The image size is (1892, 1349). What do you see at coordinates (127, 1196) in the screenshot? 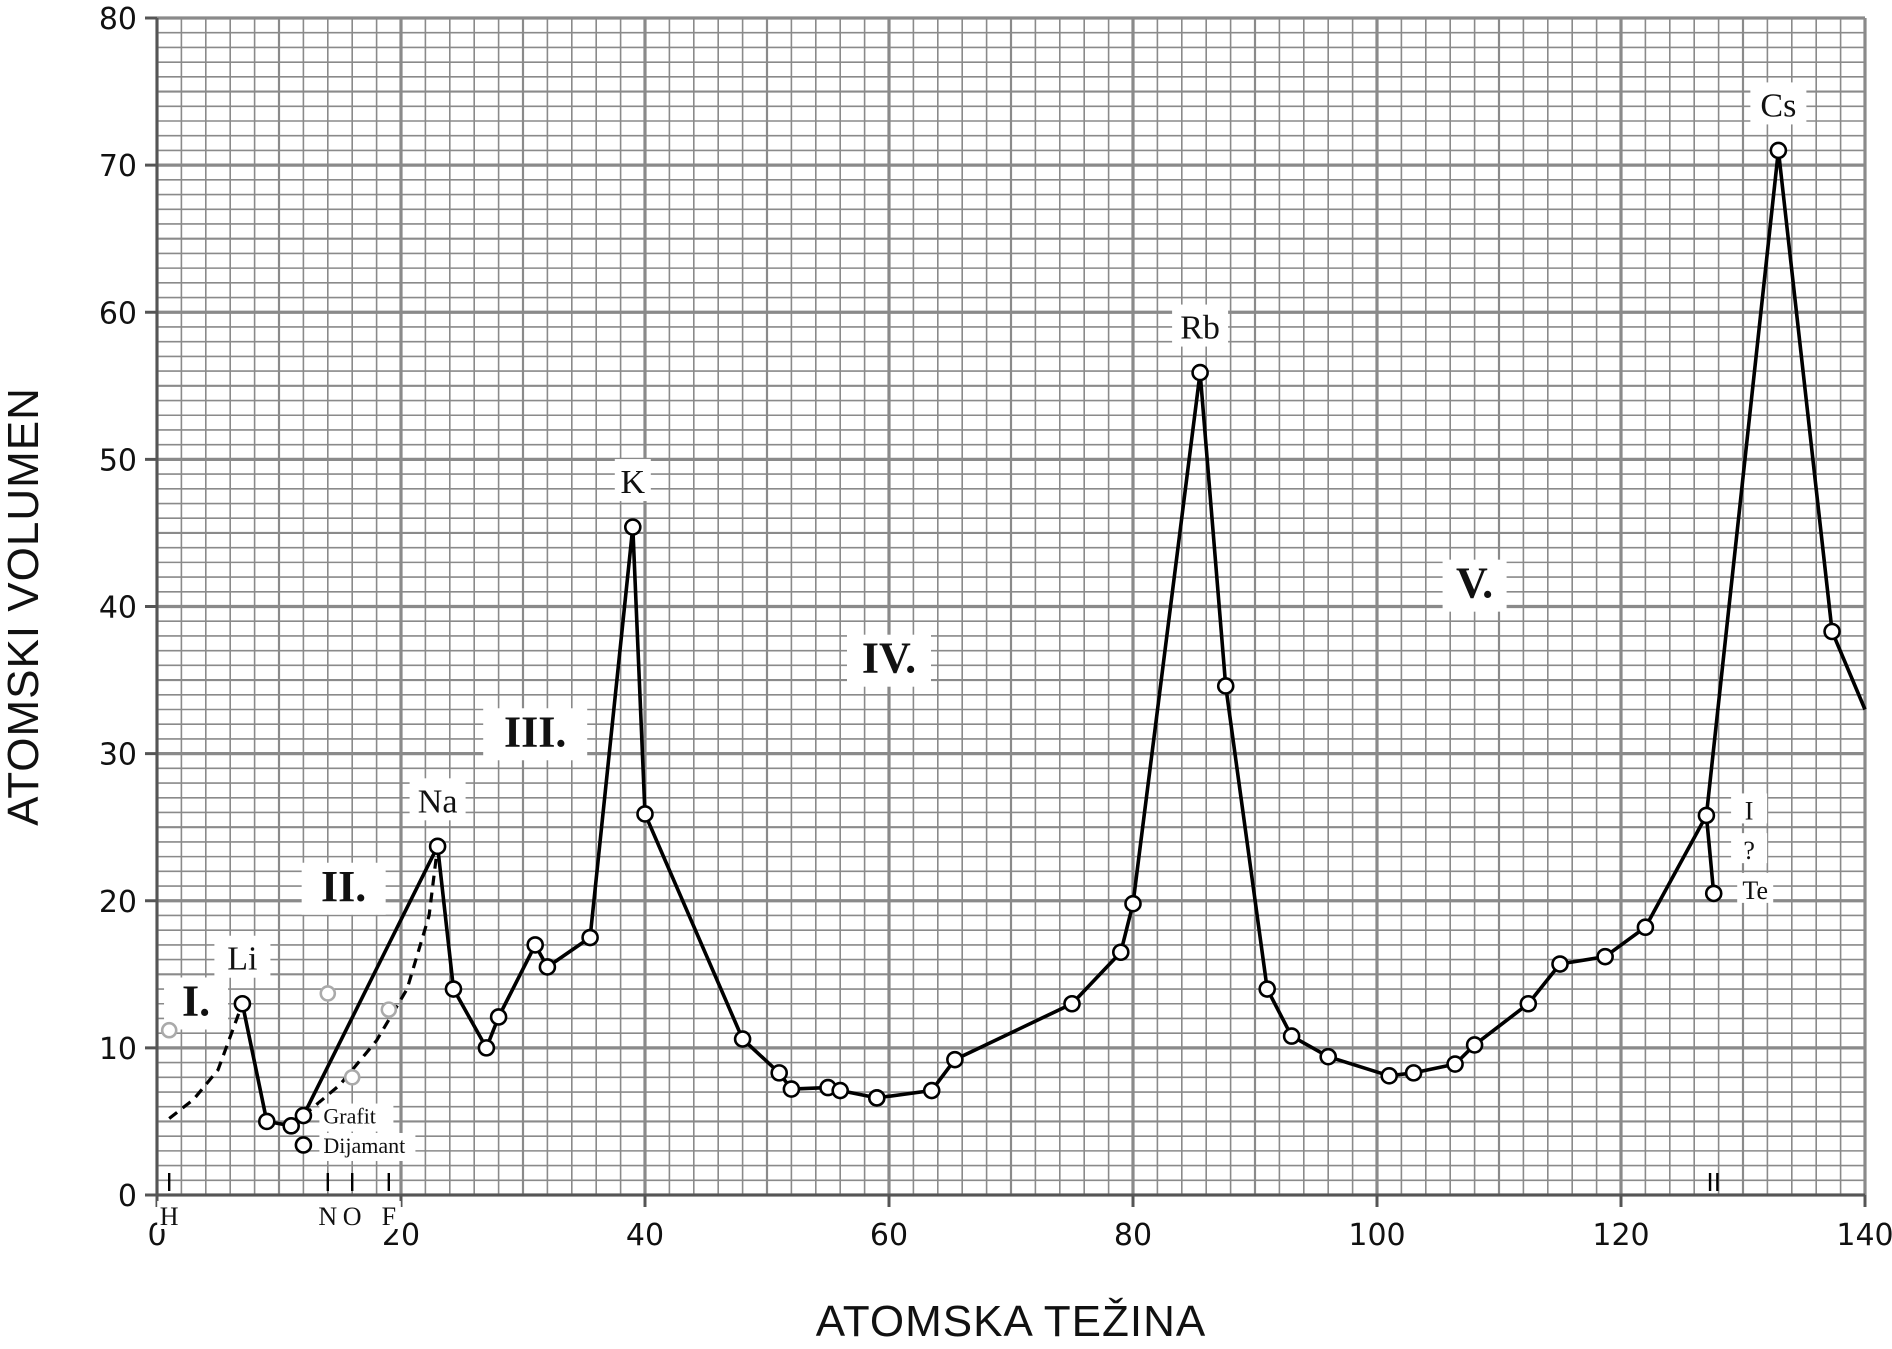
I see `y-tick-label: 0` at bounding box center [127, 1196].